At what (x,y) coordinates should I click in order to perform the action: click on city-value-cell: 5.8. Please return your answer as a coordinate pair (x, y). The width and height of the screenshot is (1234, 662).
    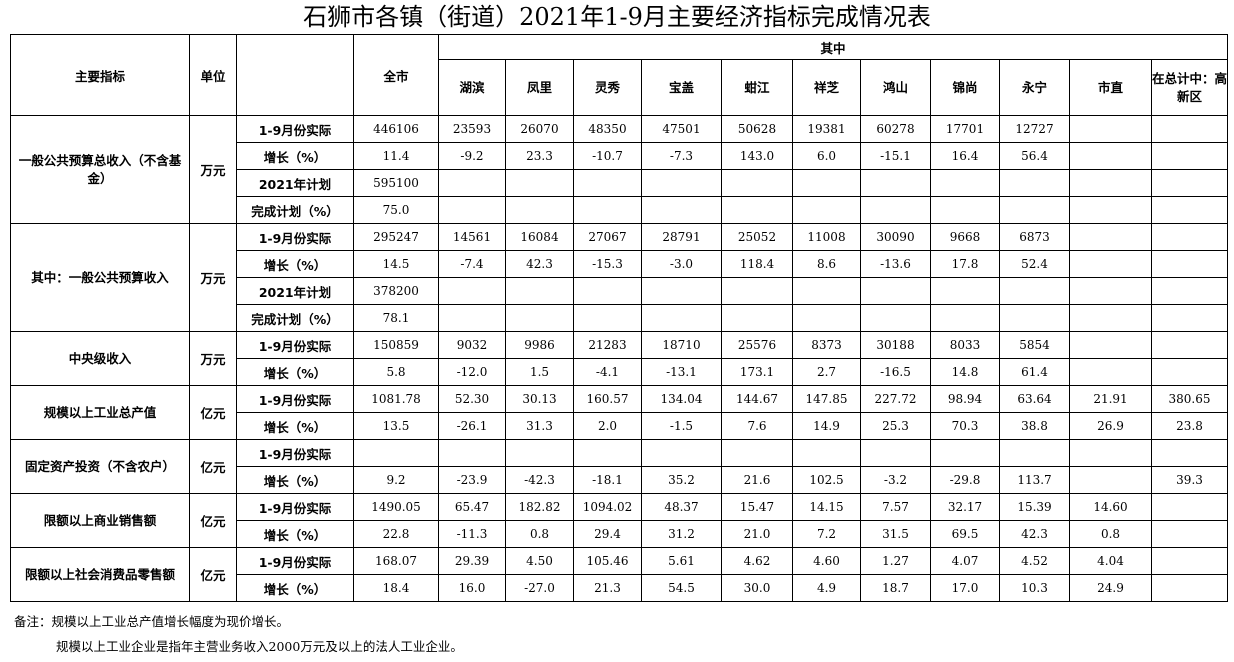
    Looking at the image, I should click on (396, 372).